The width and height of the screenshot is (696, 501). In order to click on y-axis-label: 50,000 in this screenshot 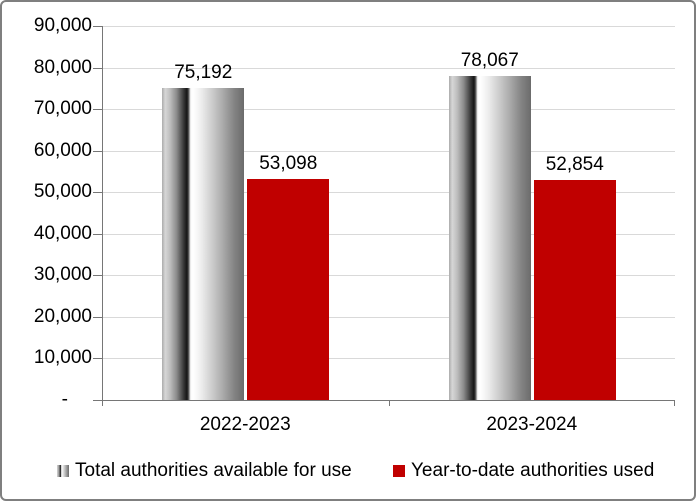, I will do `click(62, 192)`.